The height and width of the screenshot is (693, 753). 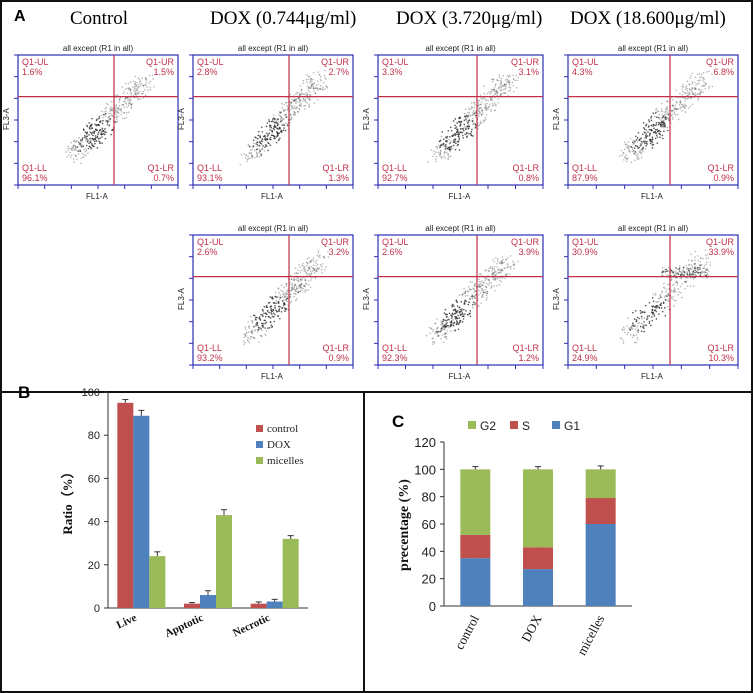 I want to click on stack-G1-micelles, so click(x=600, y=565).